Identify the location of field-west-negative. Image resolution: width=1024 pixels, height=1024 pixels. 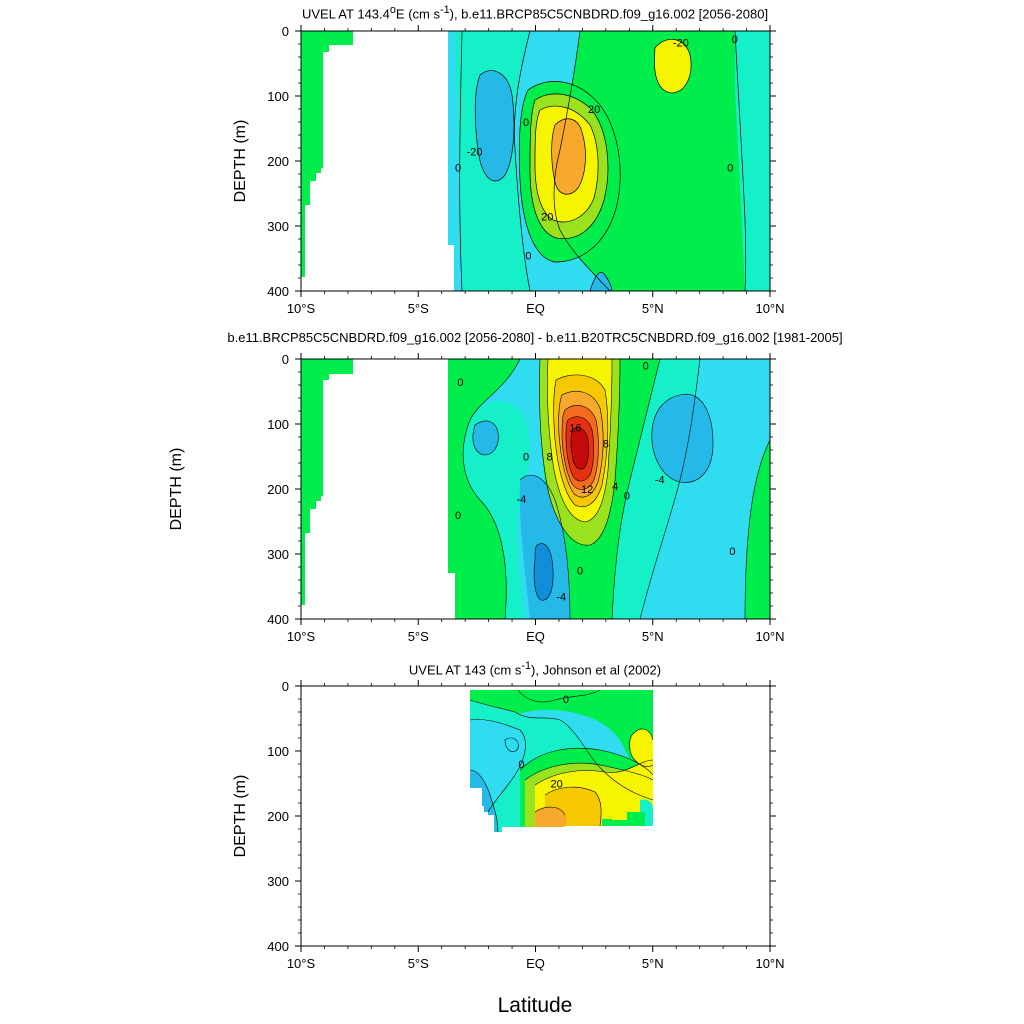
(494, 126).